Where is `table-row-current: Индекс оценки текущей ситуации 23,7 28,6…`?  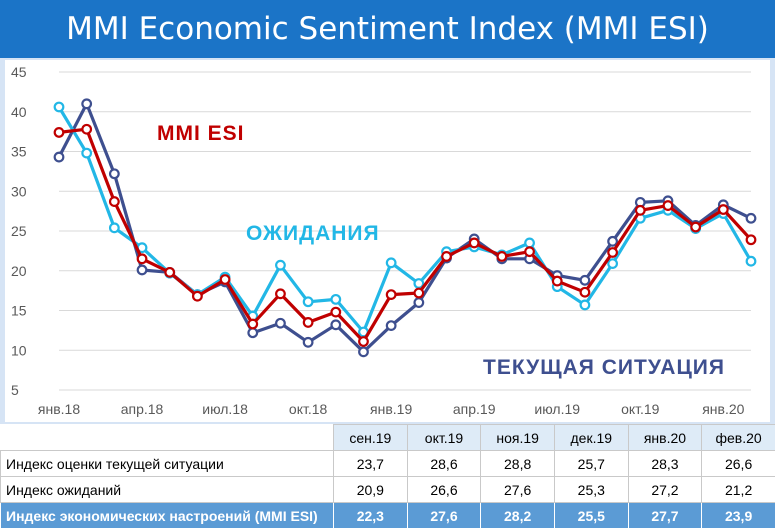 table-row-current: Индекс оценки текущей ситуации 23,7 28,6… is located at coordinates (387, 463).